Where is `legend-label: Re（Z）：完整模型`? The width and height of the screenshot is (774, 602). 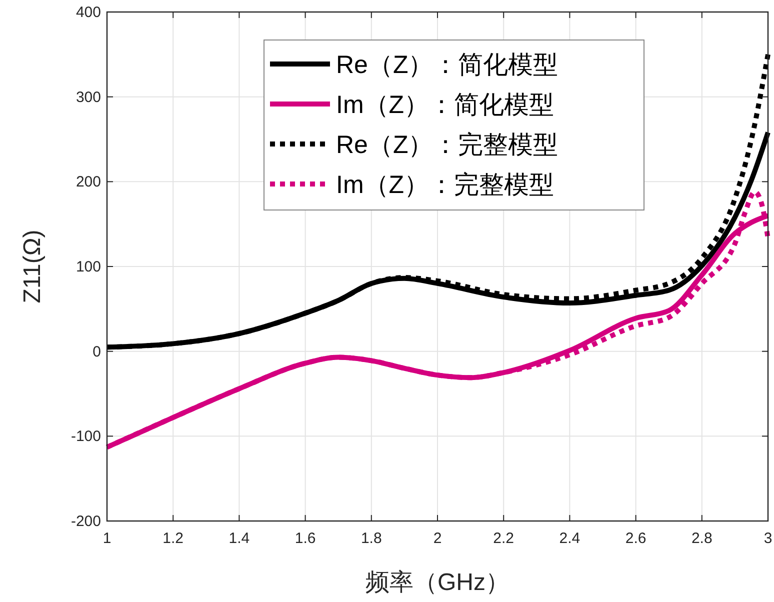
legend-label: Re（Z）：完整模型 is located at coordinates (447, 145).